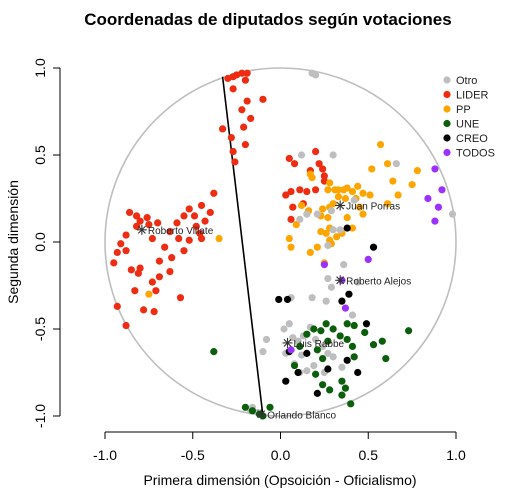 This screenshot has height=496, width=507. What do you see at coordinates (40, 416) in the screenshot?
I see `y-tick-label: -1.0` at bounding box center [40, 416].